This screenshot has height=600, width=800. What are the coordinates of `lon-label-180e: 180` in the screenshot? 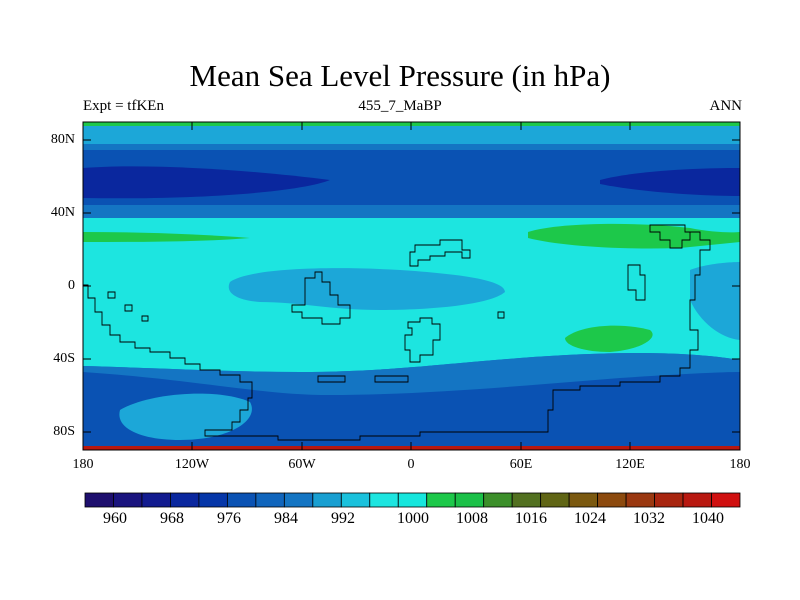 It's located at (740, 464).